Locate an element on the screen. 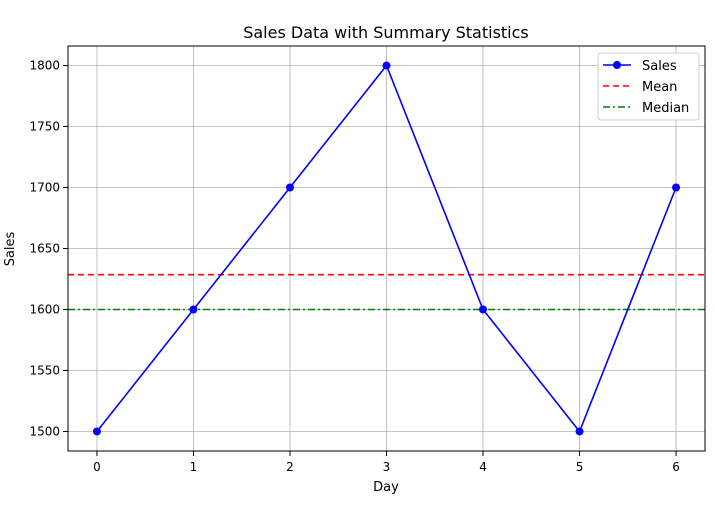 Image resolution: width=715 pixels, height=511 pixels. x-tick-label: 4 is located at coordinates (483, 467).